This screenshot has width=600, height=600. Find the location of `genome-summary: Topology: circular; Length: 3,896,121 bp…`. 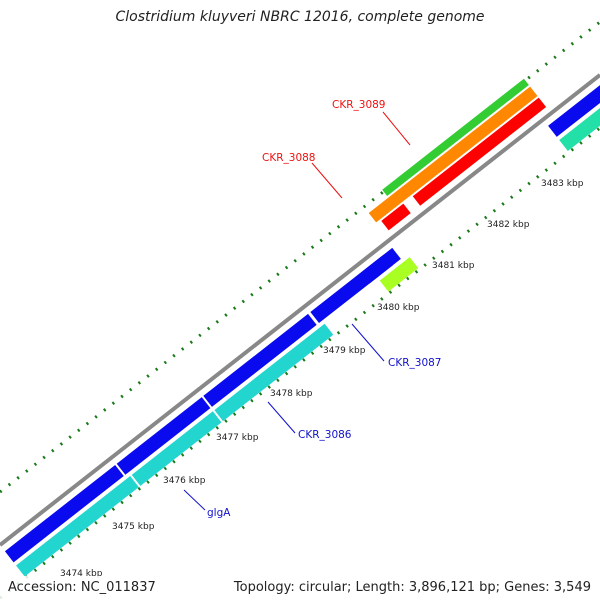

genome-summary: Topology: circular; Length: 3,896,121 bp… is located at coordinates (412, 587).